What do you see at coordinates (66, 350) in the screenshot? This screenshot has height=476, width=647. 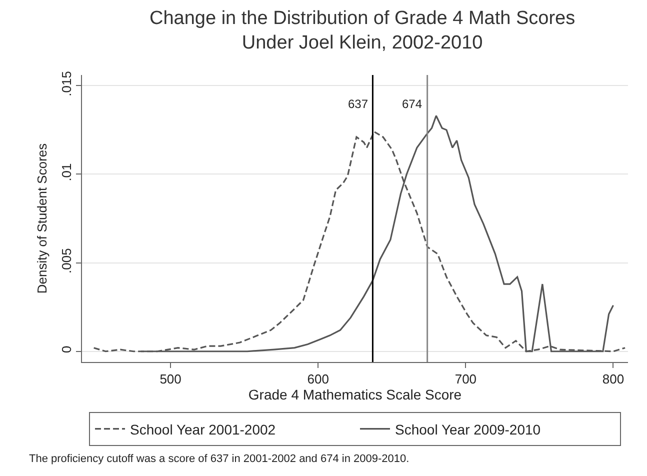 I see `y-tick-label: 0` at bounding box center [66, 350].